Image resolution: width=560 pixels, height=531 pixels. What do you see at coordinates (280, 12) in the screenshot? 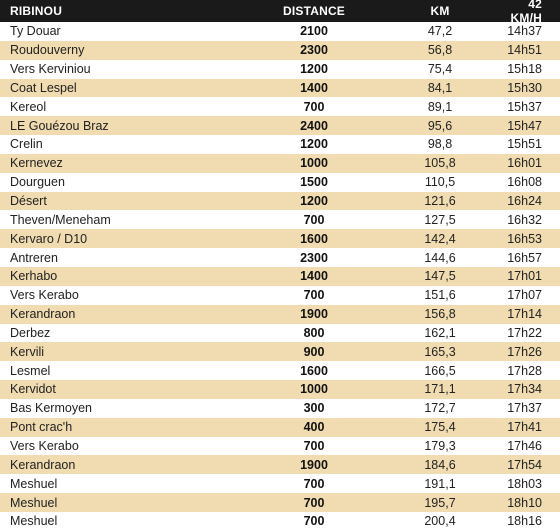
I see `table-header: RIBINOU DISTANCE KM 42 KM/H` at bounding box center [280, 12].